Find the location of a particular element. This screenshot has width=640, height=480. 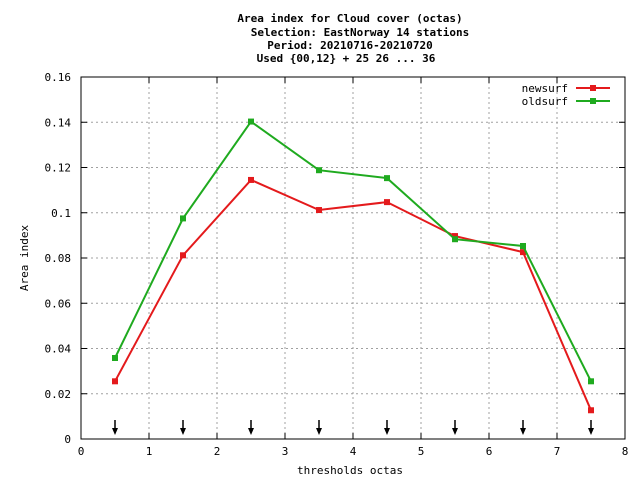

y-tick-label: 0 is located at coordinates (67, 439).